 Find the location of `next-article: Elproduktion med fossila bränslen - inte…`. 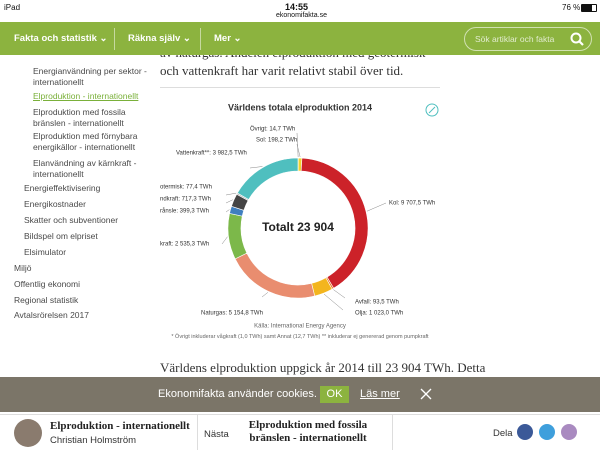

next-article: Elproduktion med fossila bränslen - inte… is located at coordinates (308, 431).